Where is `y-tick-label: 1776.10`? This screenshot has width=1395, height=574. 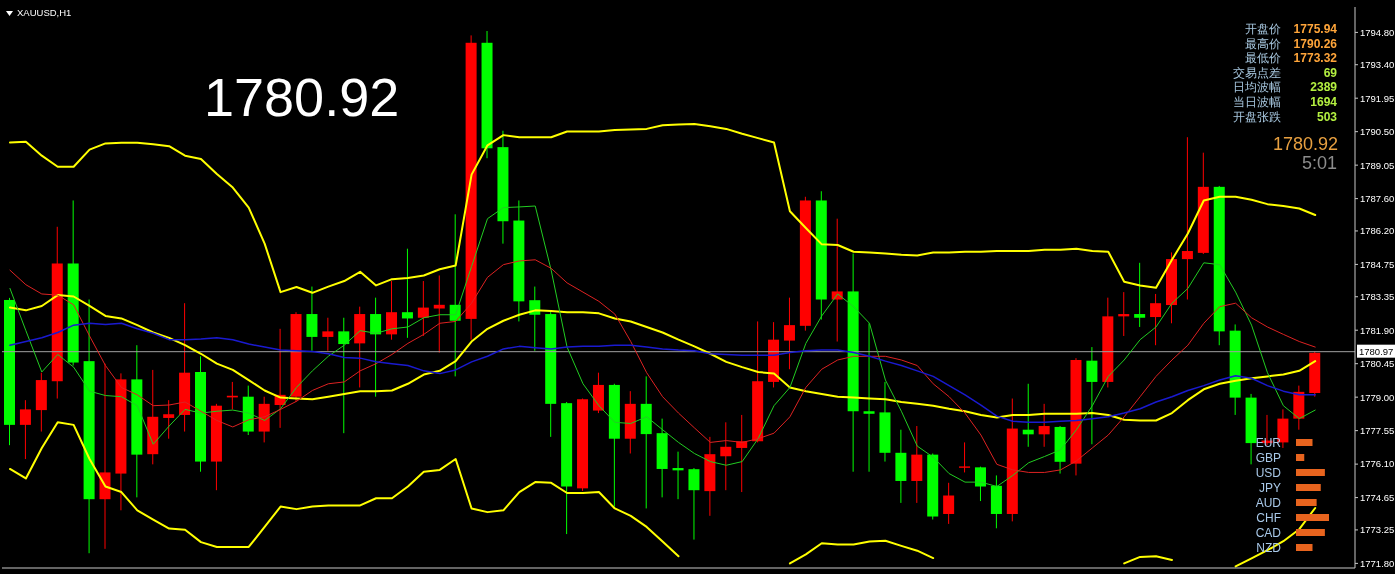 y-tick-label: 1776.10 is located at coordinates (1377, 464).